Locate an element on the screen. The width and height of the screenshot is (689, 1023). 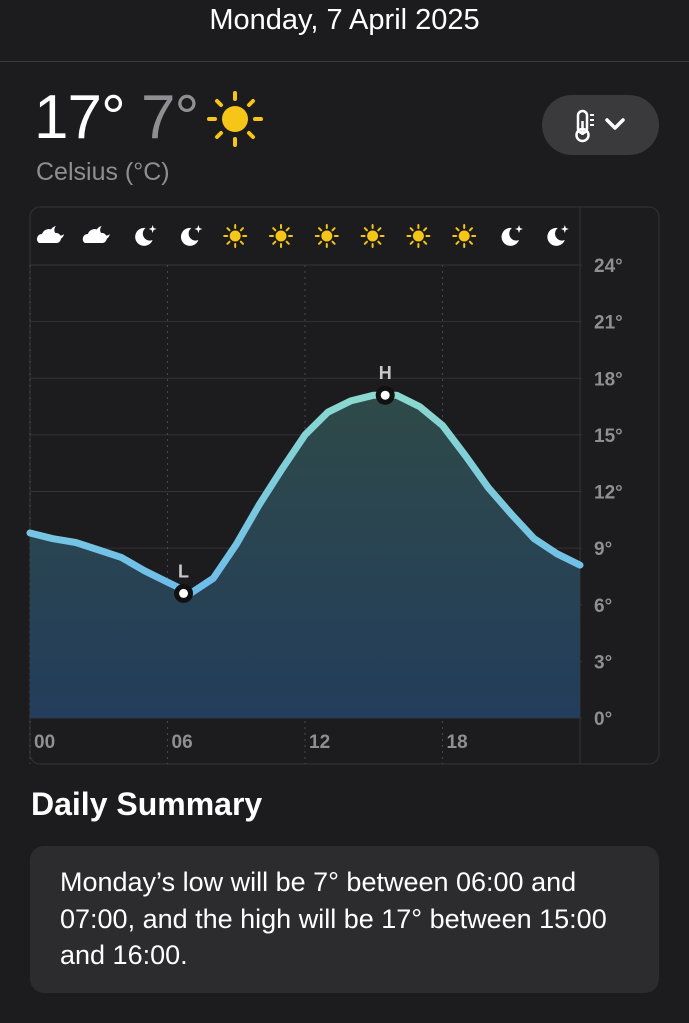
metric-dropdown is located at coordinates (600, 125).